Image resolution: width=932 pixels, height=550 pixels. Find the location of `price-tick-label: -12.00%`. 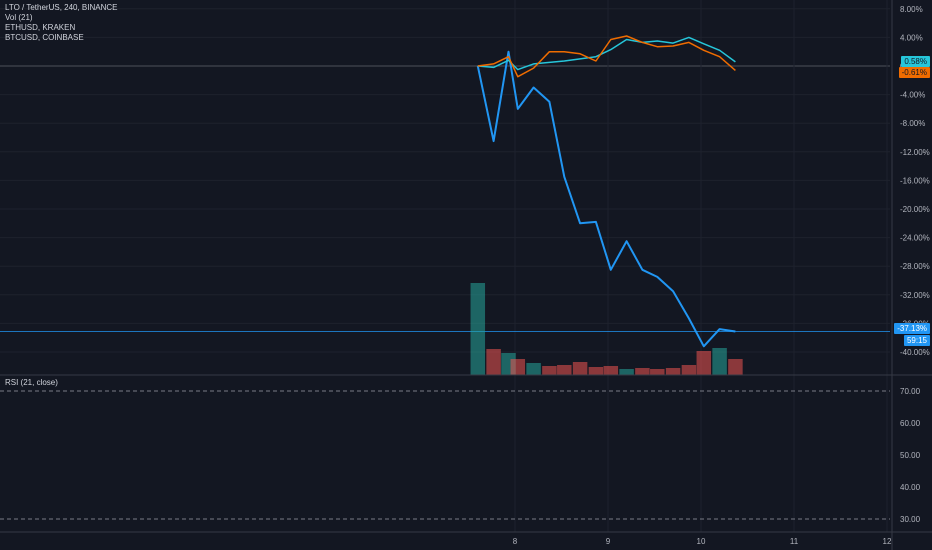

price-tick-label: -12.00% is located at coordinates (915, 152).